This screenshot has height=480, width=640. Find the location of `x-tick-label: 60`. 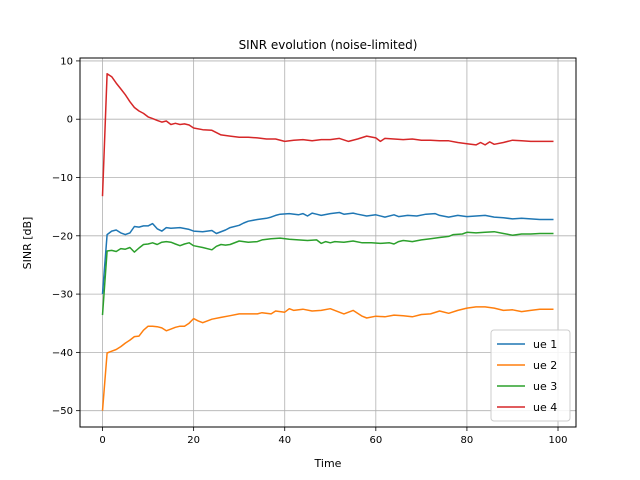

x-tick-label: 60 is located at coordinates (375, 440).